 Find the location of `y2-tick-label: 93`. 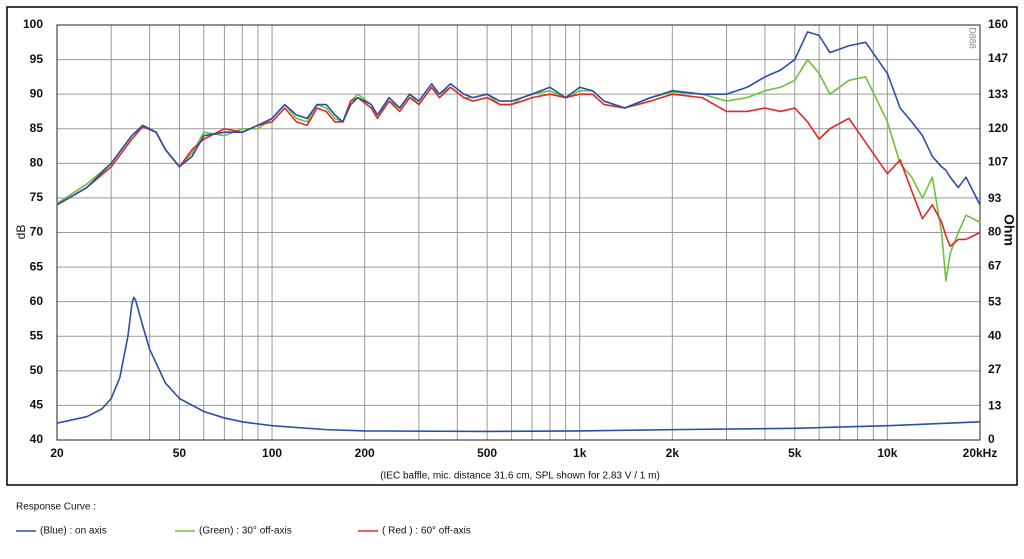

y2-tick-label: 93 is located at coordinates (995, 198).